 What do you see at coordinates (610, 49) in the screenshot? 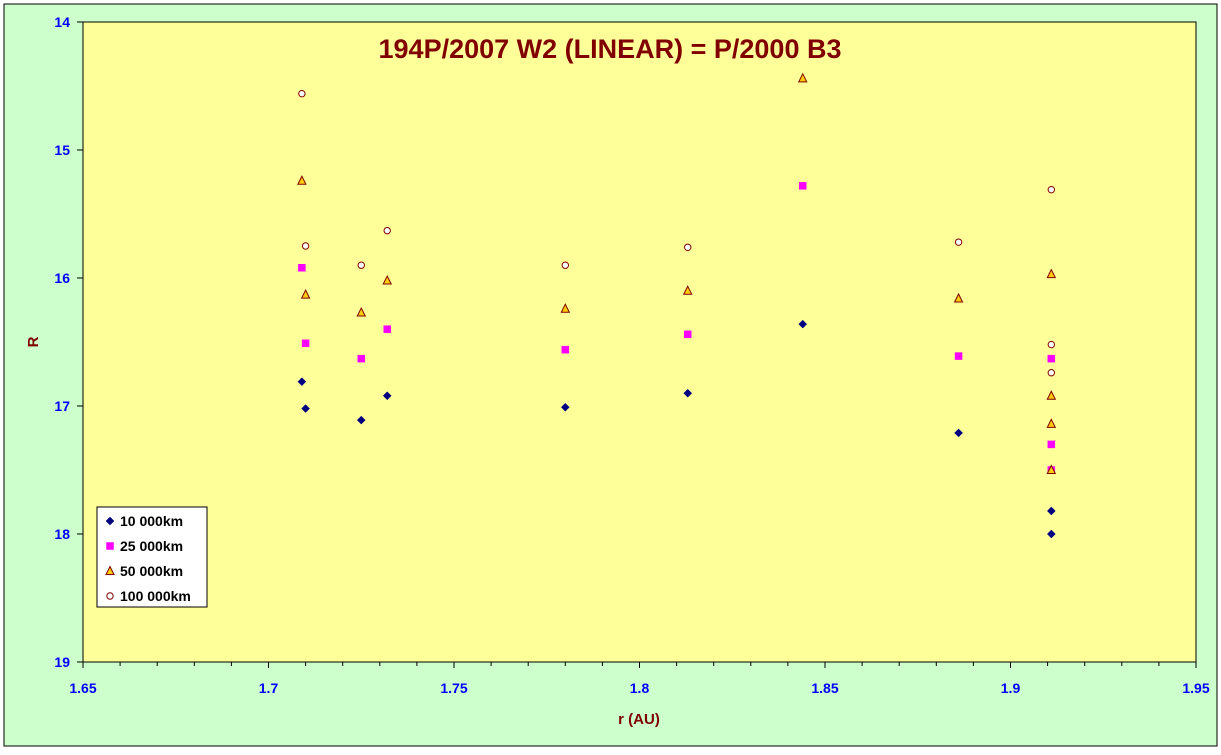
I see `chart-title: 194P/2007 W2 (LINEAR) = P/2000 B3` at bounding box center [610, 49].